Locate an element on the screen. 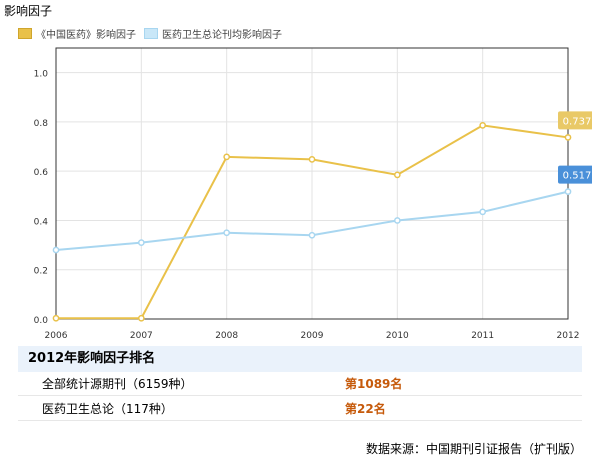 Image resolution: width=592 pixels, height=457 pixels. y-tick-label: 0.0 is located at coordinates (41, 321).